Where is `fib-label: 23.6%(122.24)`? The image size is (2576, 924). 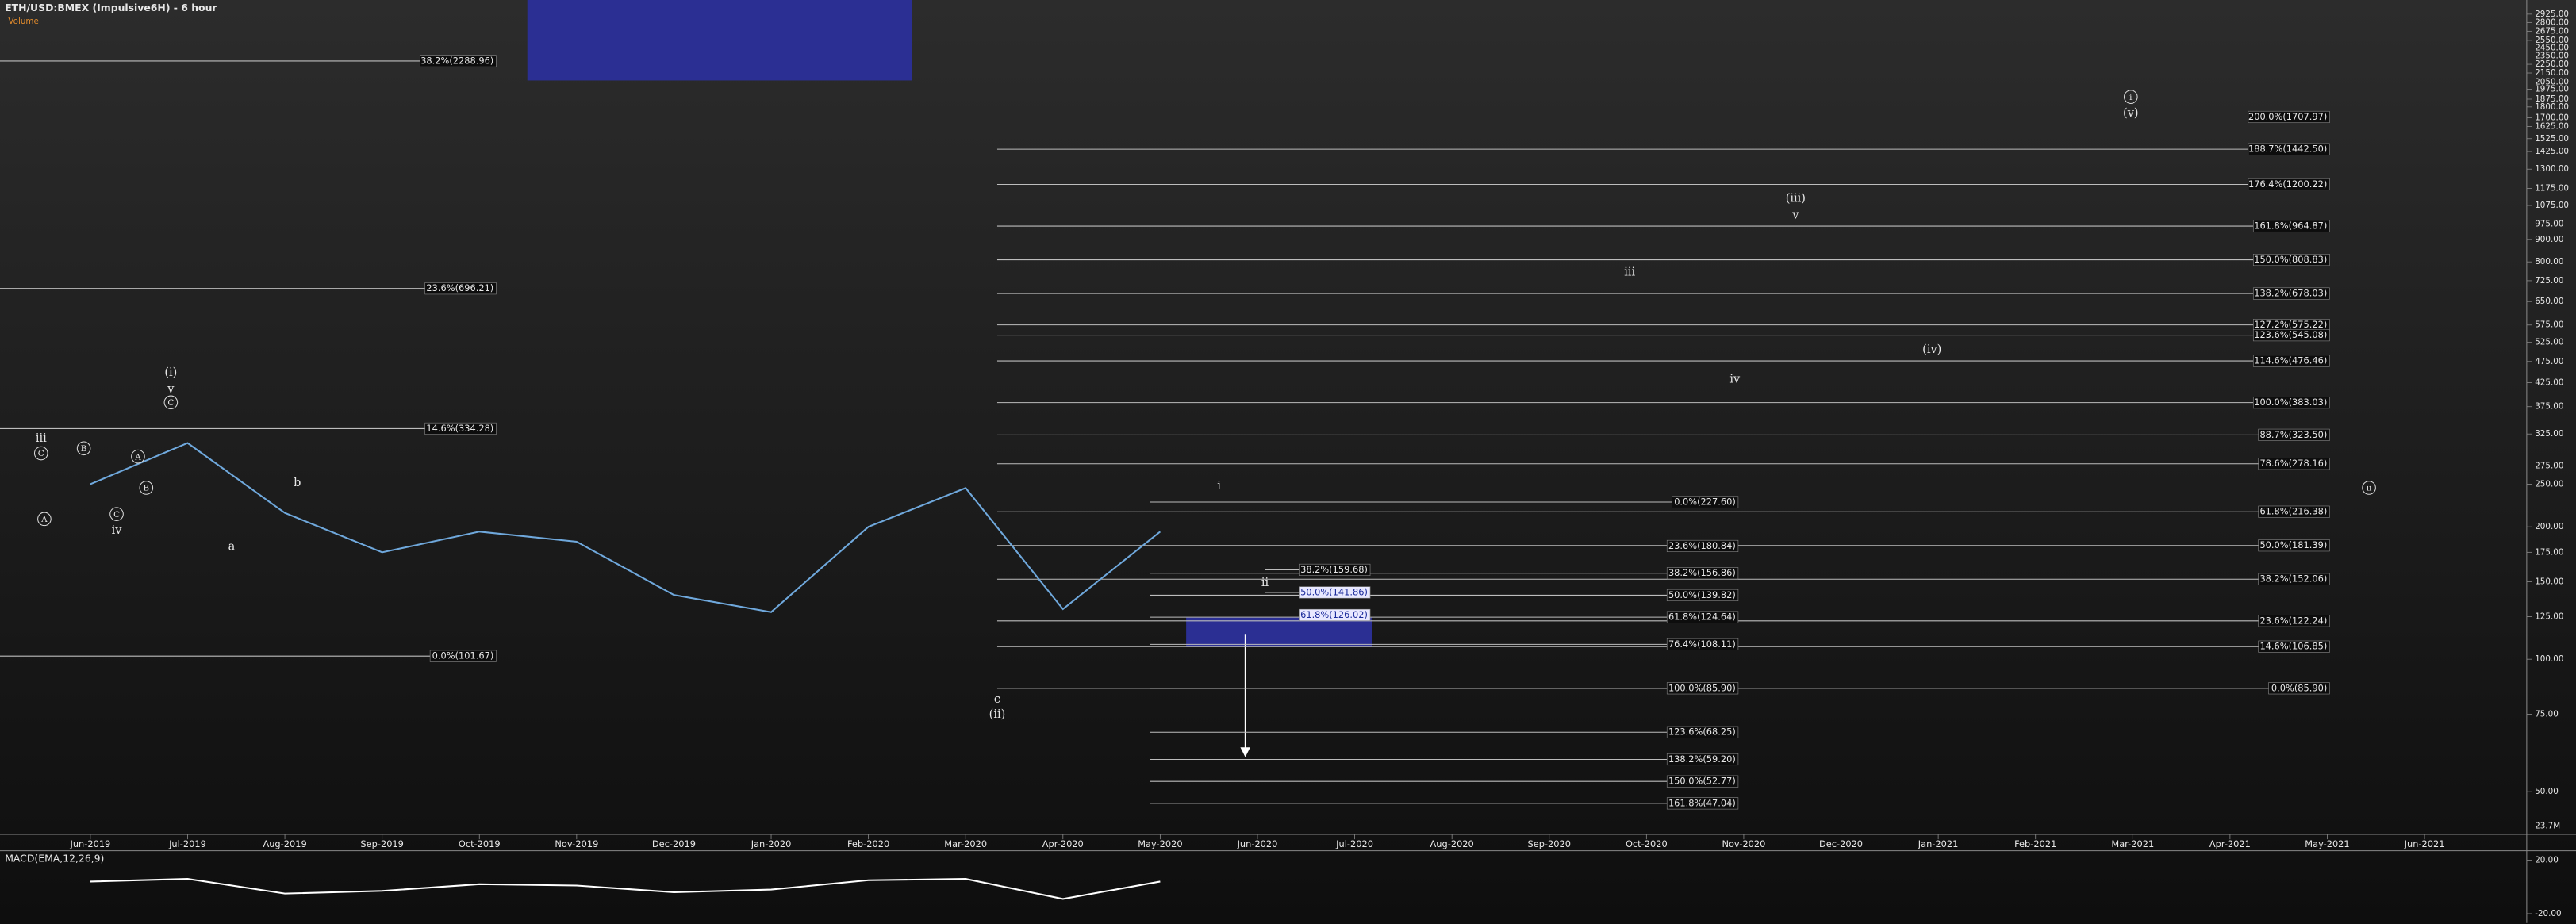 fib-label: 23.6%(122.24) is located at coordinates (2293, 620).